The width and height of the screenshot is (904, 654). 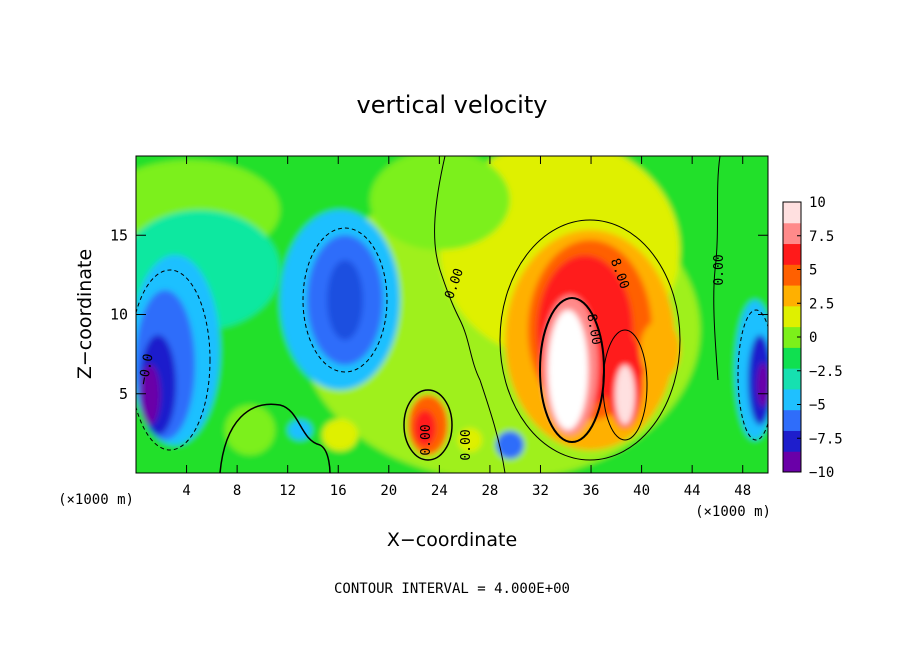 I want to click on colorbar-tick-label: 7.5, so click(x=821, y=237).